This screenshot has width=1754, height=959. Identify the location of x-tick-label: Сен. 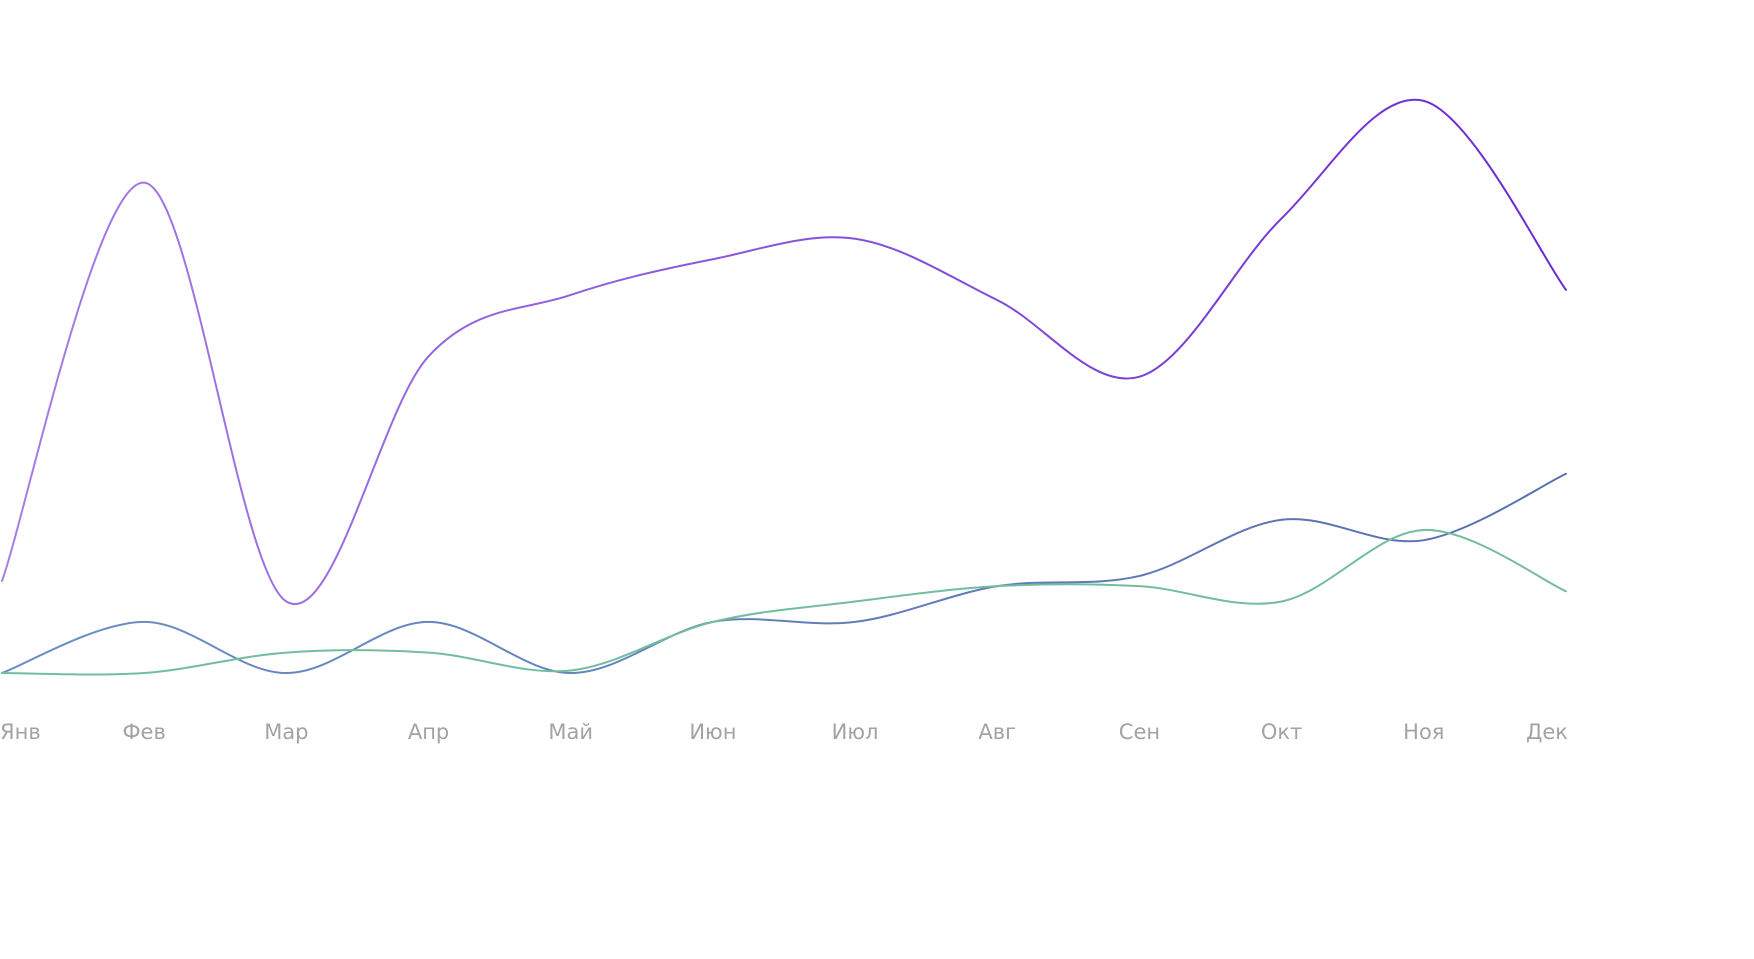
(1139, 732).